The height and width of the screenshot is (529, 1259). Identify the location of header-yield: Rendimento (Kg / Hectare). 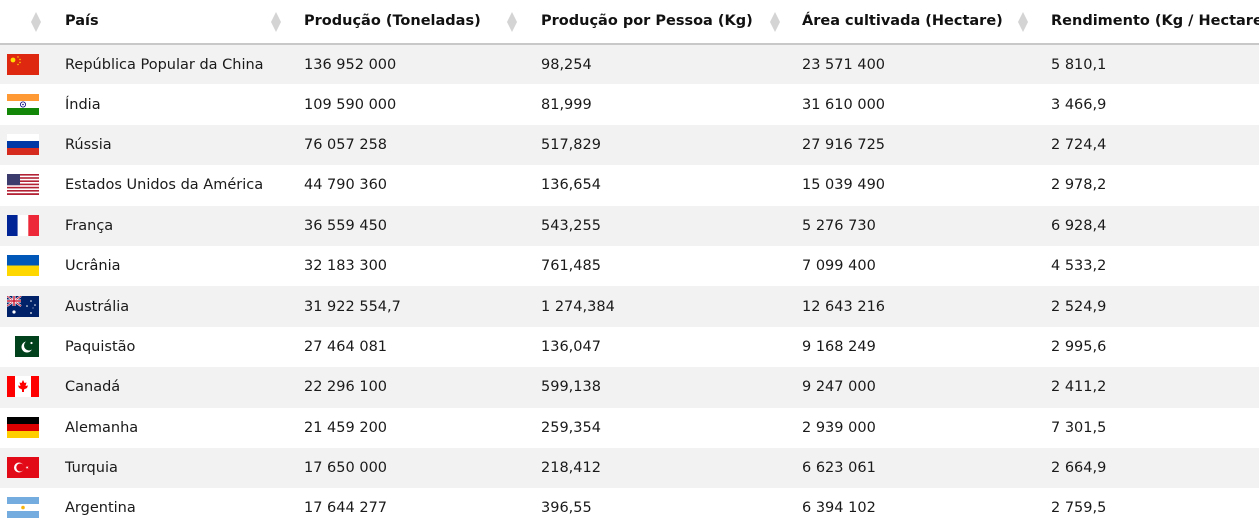
(1155, 22).